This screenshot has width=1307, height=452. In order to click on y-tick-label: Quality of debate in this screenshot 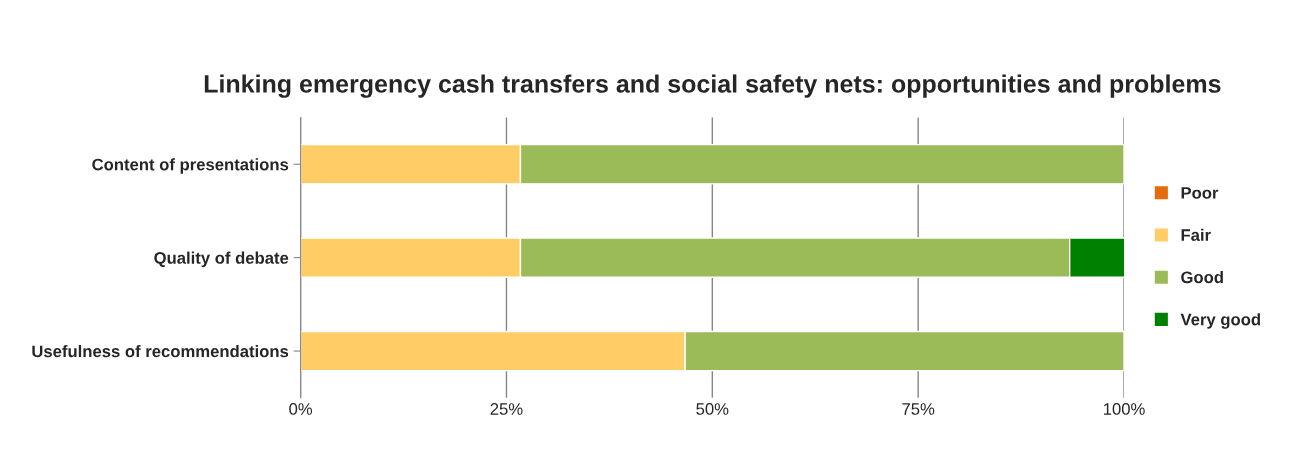, I will do `click(221, 259)`.